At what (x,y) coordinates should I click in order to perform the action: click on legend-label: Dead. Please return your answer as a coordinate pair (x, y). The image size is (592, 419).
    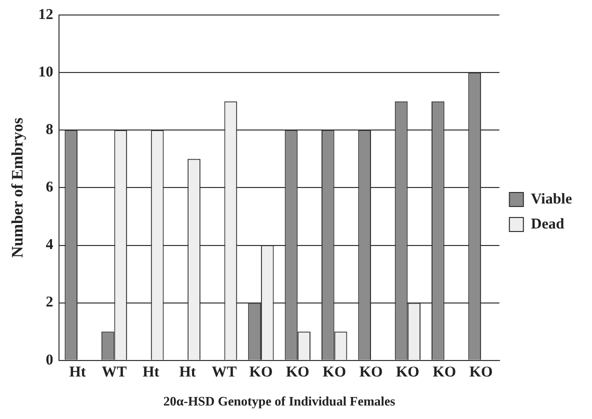
    Looking at the image, I should click on (547, 224).